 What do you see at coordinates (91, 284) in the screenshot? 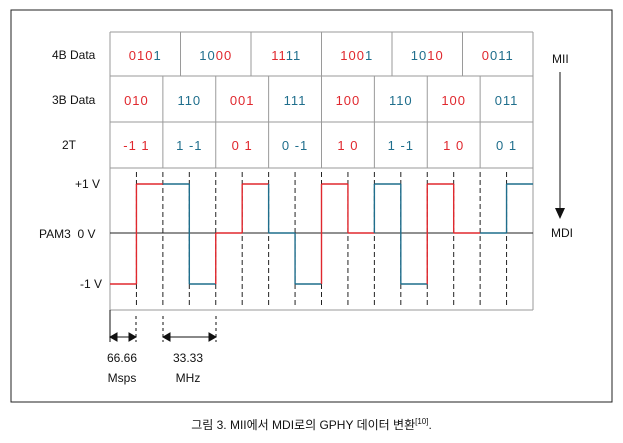
I see `label-minus-1v: -1 V` at bounding box center [91, 284].